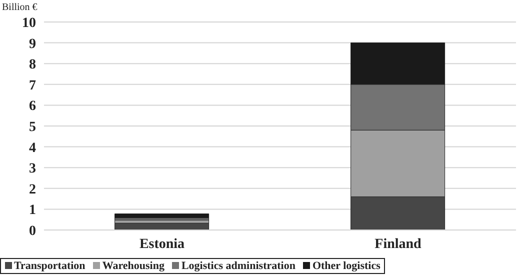 This screenshot has width=520, height=276. I want to click on y-tick-label: 1, so click(32, 210).